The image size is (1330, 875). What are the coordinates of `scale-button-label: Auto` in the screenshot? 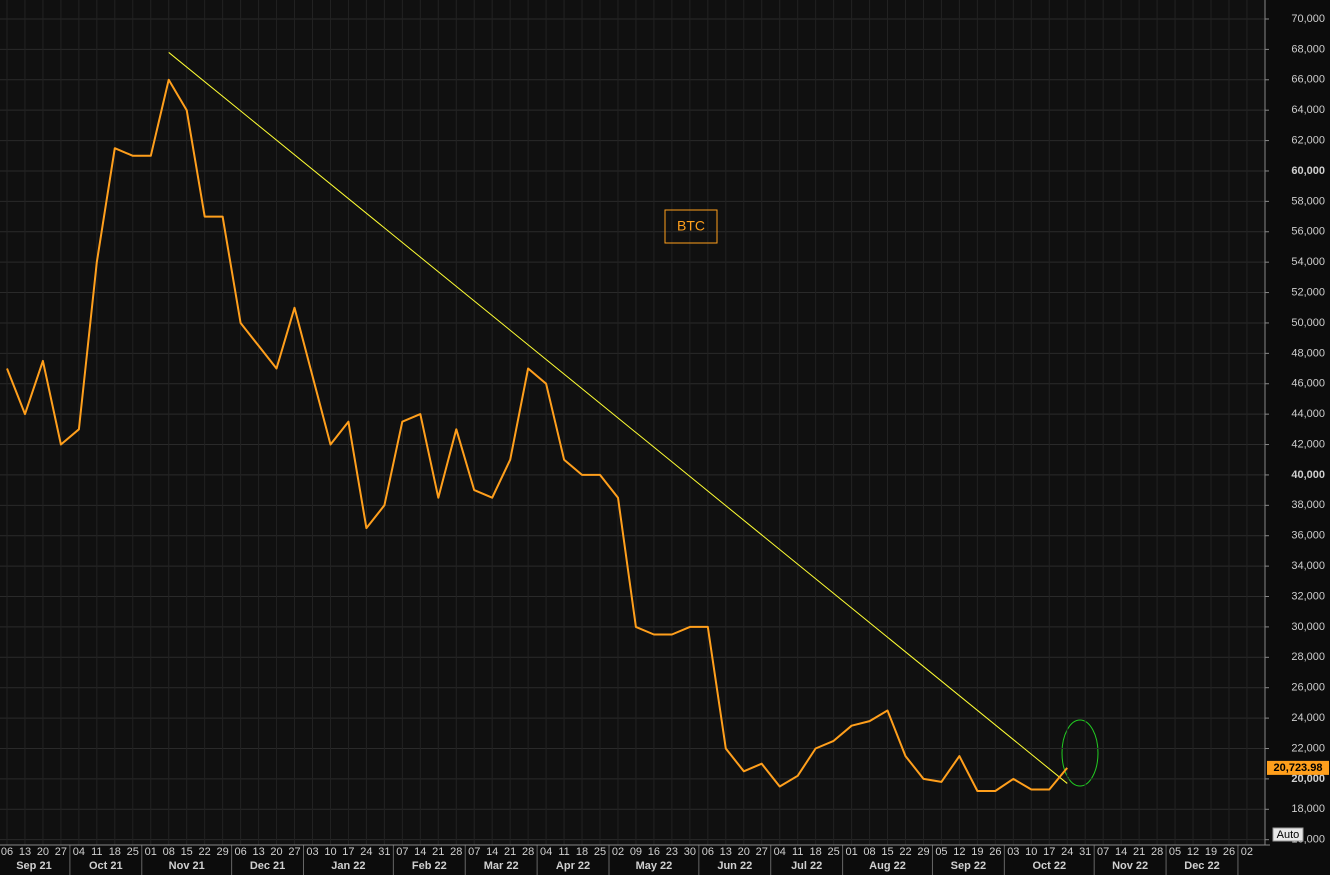 It's located at (1288, 835).